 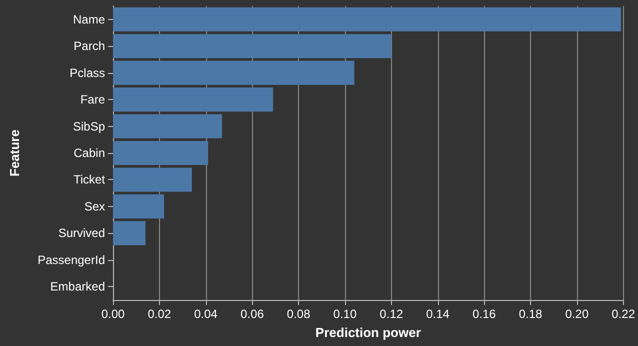 What do you see at coordinates (577, 314) in the screenshot?
I see `x-tick-label: 0.20` at bounding box center [577, 314].